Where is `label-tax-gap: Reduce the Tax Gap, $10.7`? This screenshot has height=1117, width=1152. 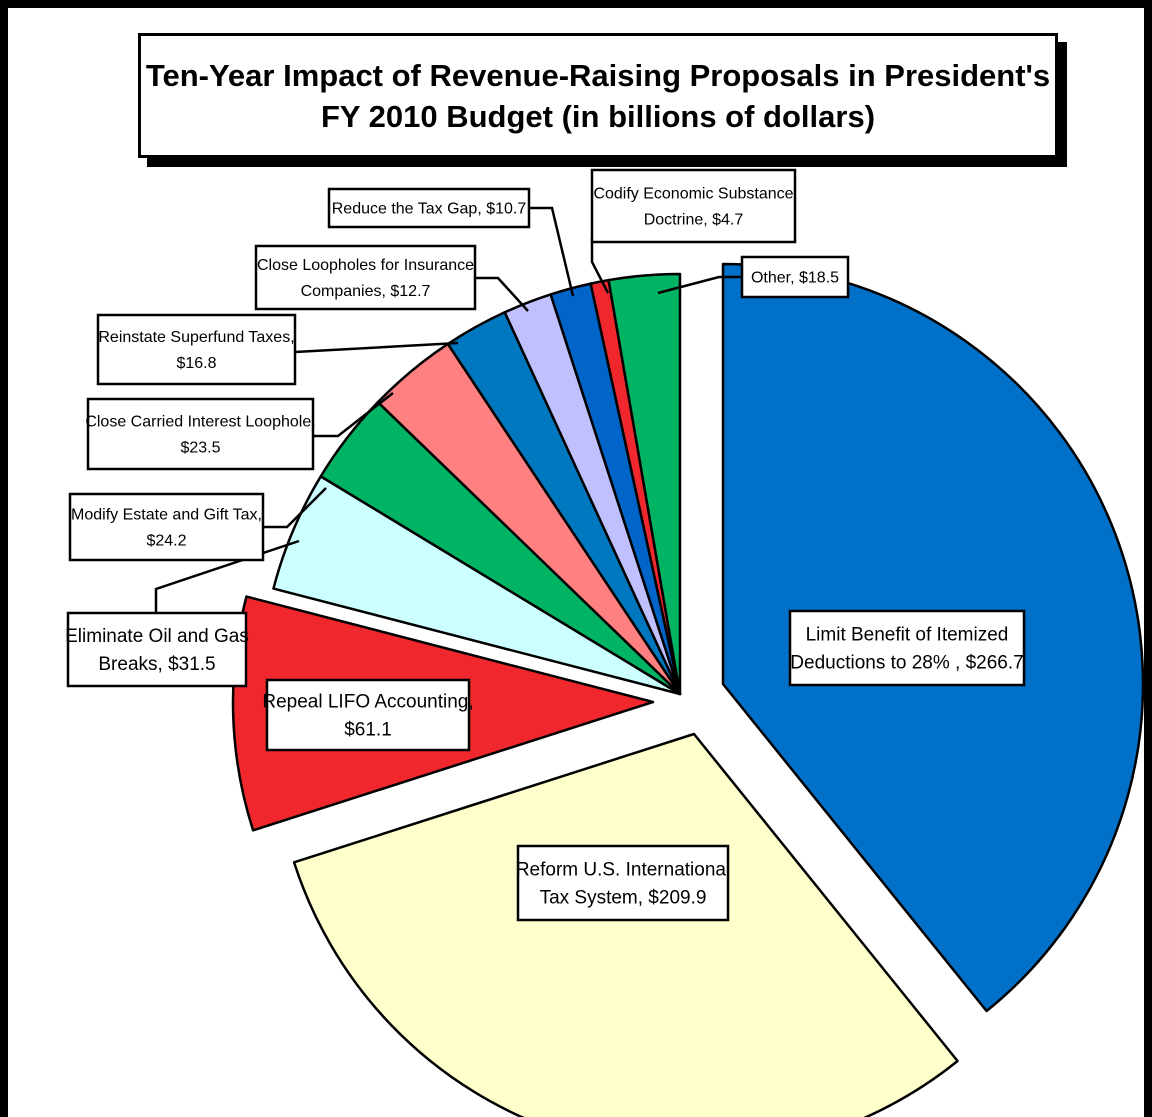
label-tax-gap: Reduce the Tax Gap, $10.7 is located at coordinates (429, 208).